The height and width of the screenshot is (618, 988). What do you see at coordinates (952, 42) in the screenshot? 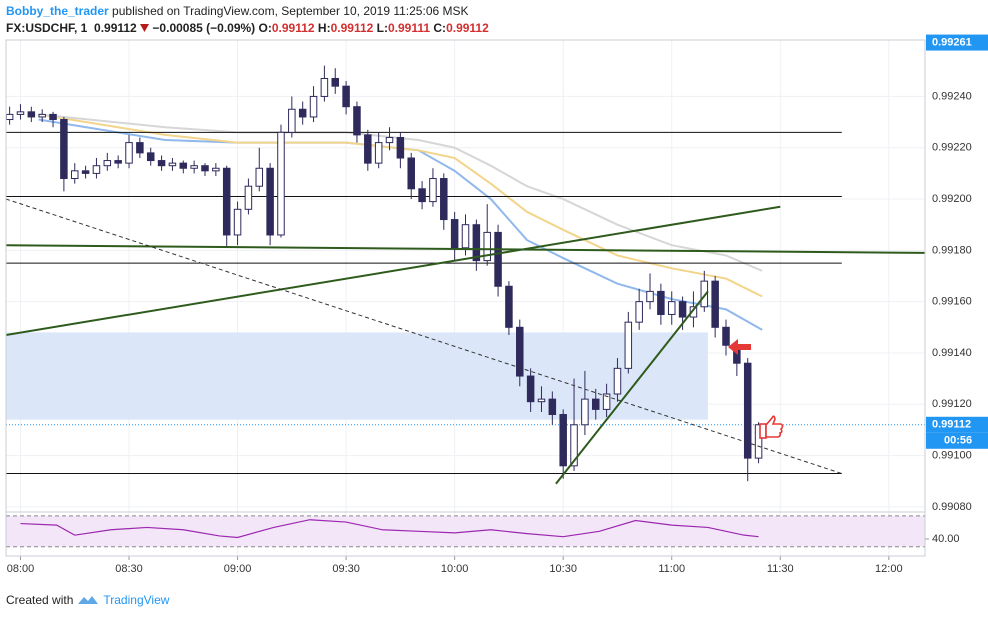
I see `price-label: 0.99261` at bounding box center [952, 42].